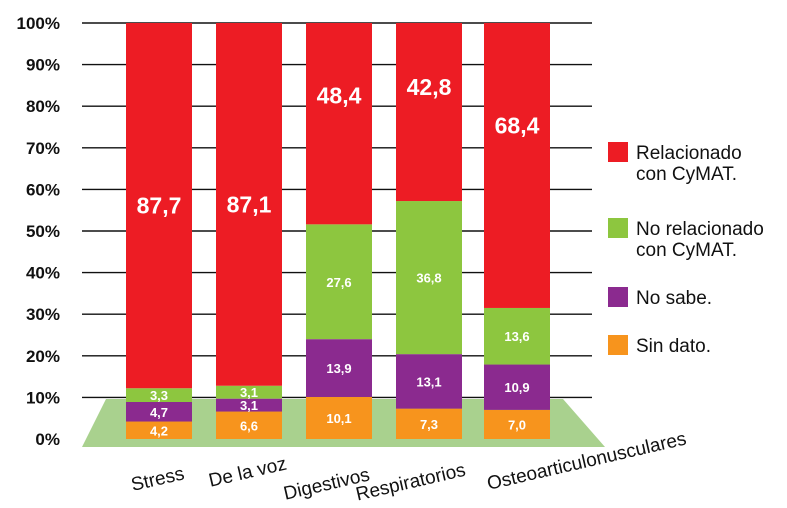 The height and width of the screenshot is (508, 787). Describe the element at coordinates (248, 473) in the screenshot. I see `category-label: De la voz` at that location.